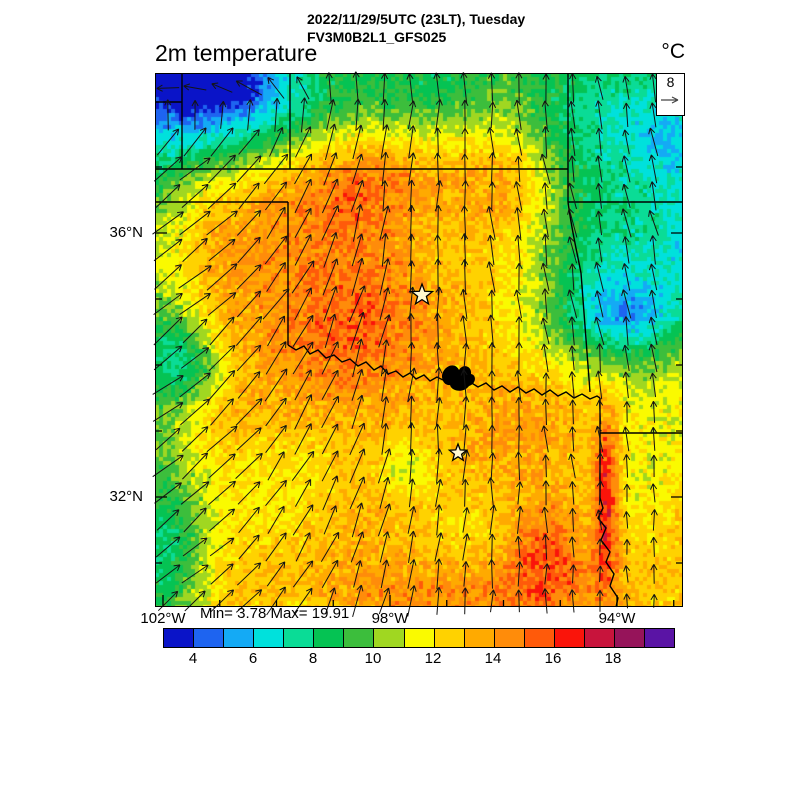  What do you see at coordinates (670, 100) in the screenshot?
I see `wind-reference-arrow-icon` at bounding box center [670, 100].